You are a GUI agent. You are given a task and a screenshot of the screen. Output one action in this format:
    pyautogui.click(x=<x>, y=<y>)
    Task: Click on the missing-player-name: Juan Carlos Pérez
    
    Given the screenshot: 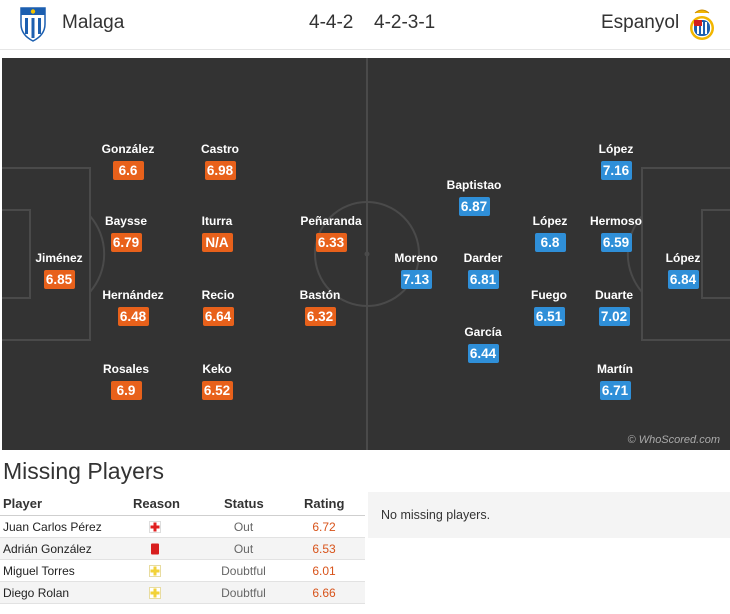 What is the action you would take?
    pyautogui.click(x=52, y=527)
    